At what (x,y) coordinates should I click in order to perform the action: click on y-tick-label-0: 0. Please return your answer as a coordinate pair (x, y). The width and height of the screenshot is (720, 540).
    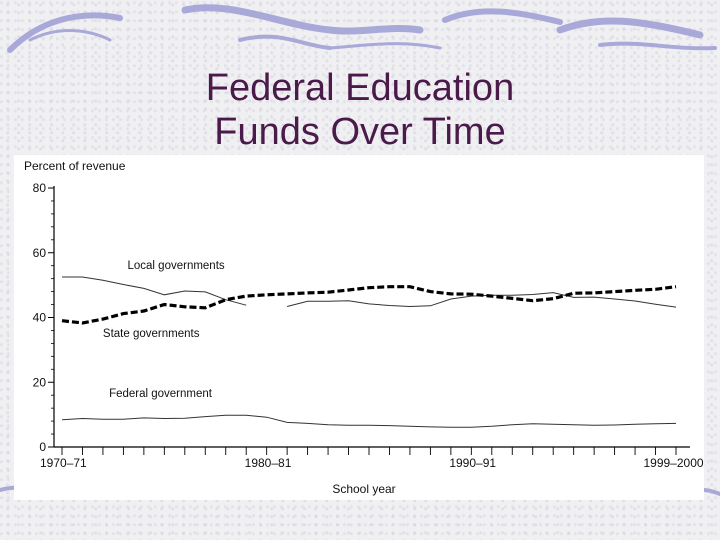
    Looking at the image, I should click on (42, 447).